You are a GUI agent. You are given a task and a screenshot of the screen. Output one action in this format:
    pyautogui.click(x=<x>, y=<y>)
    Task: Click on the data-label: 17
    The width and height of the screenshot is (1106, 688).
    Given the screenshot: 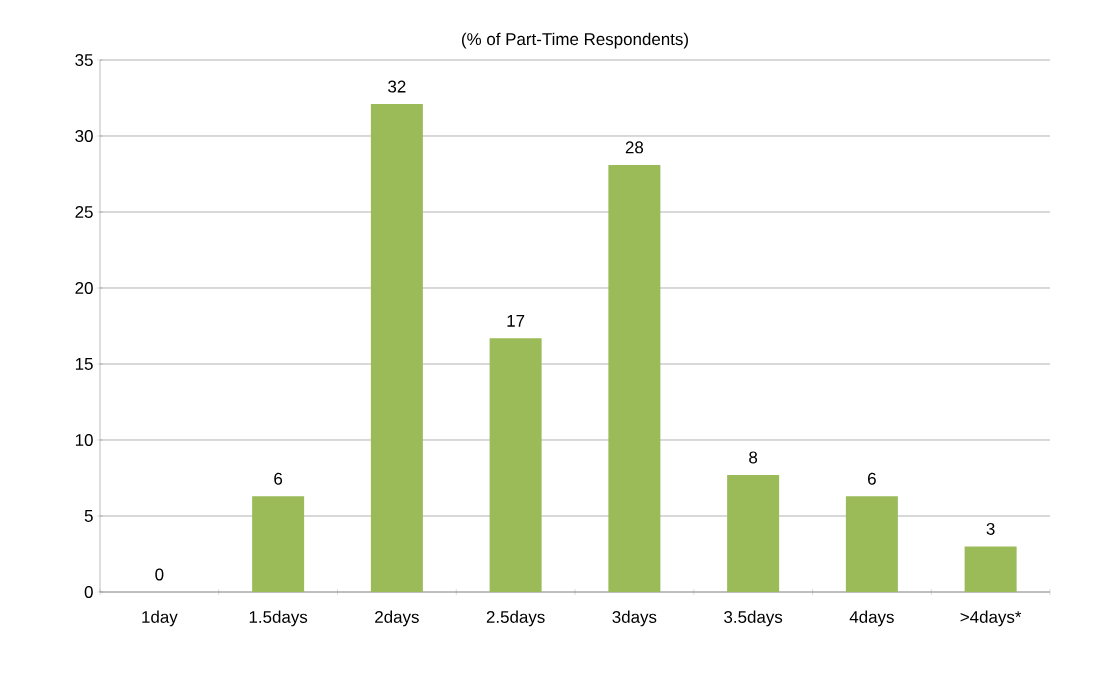 What is the action you would take?
    pyautogui.click(x=516, y=320)
    